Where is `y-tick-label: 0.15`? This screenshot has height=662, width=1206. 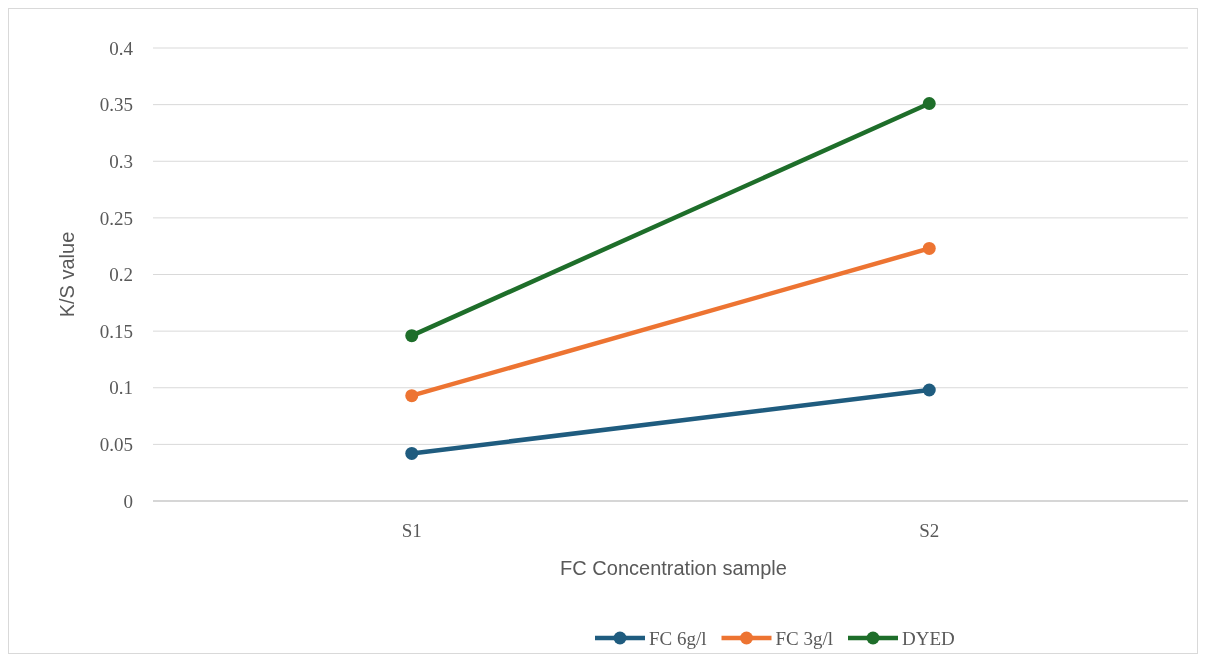
y-tick-label: 0.15 is located at coordinates (116, 331).